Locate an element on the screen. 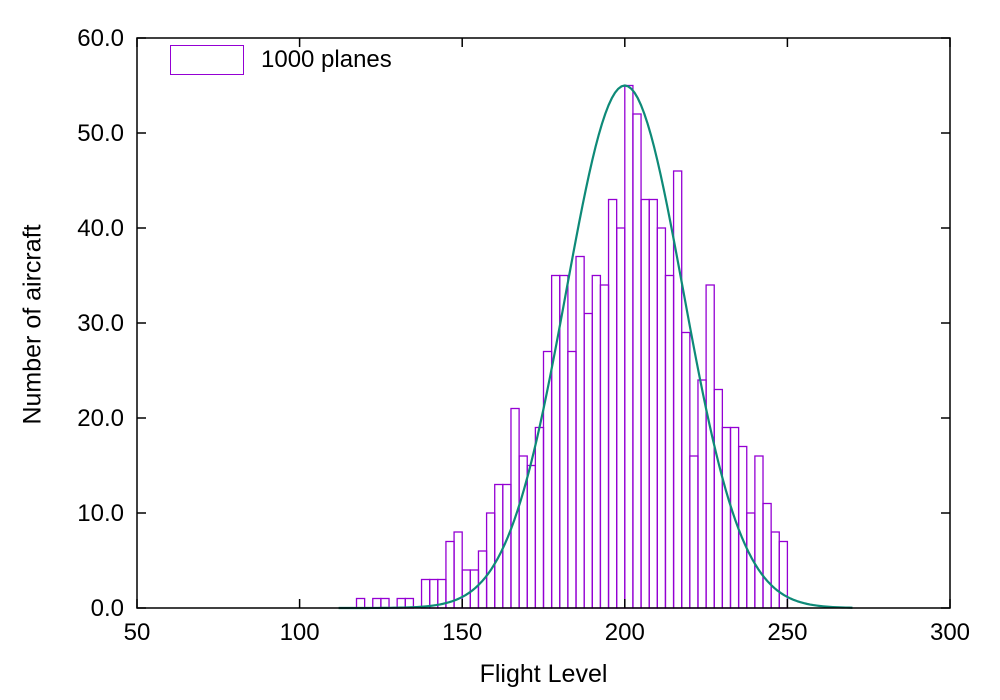 This screenshot has height=700, width=1000. y-tick-label: 30.0 is located at coordinates (100, 323).